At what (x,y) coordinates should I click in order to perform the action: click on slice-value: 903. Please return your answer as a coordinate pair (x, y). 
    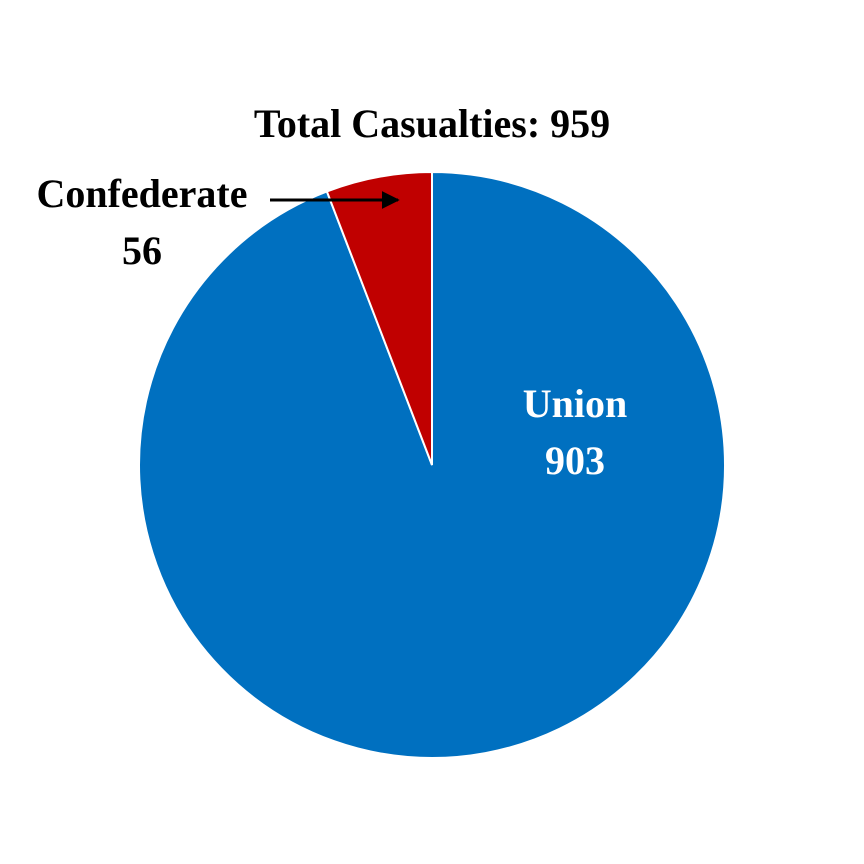
    Looking at the image, I should click on (575, 460).